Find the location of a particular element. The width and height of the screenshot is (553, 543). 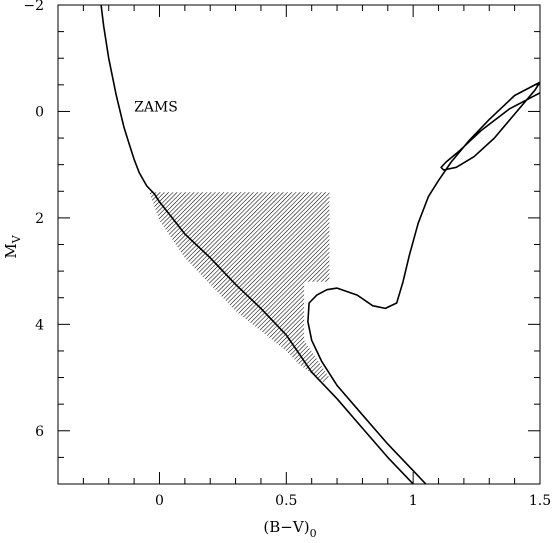

y-tick-label: 2 is located at coordinates (39, 219).